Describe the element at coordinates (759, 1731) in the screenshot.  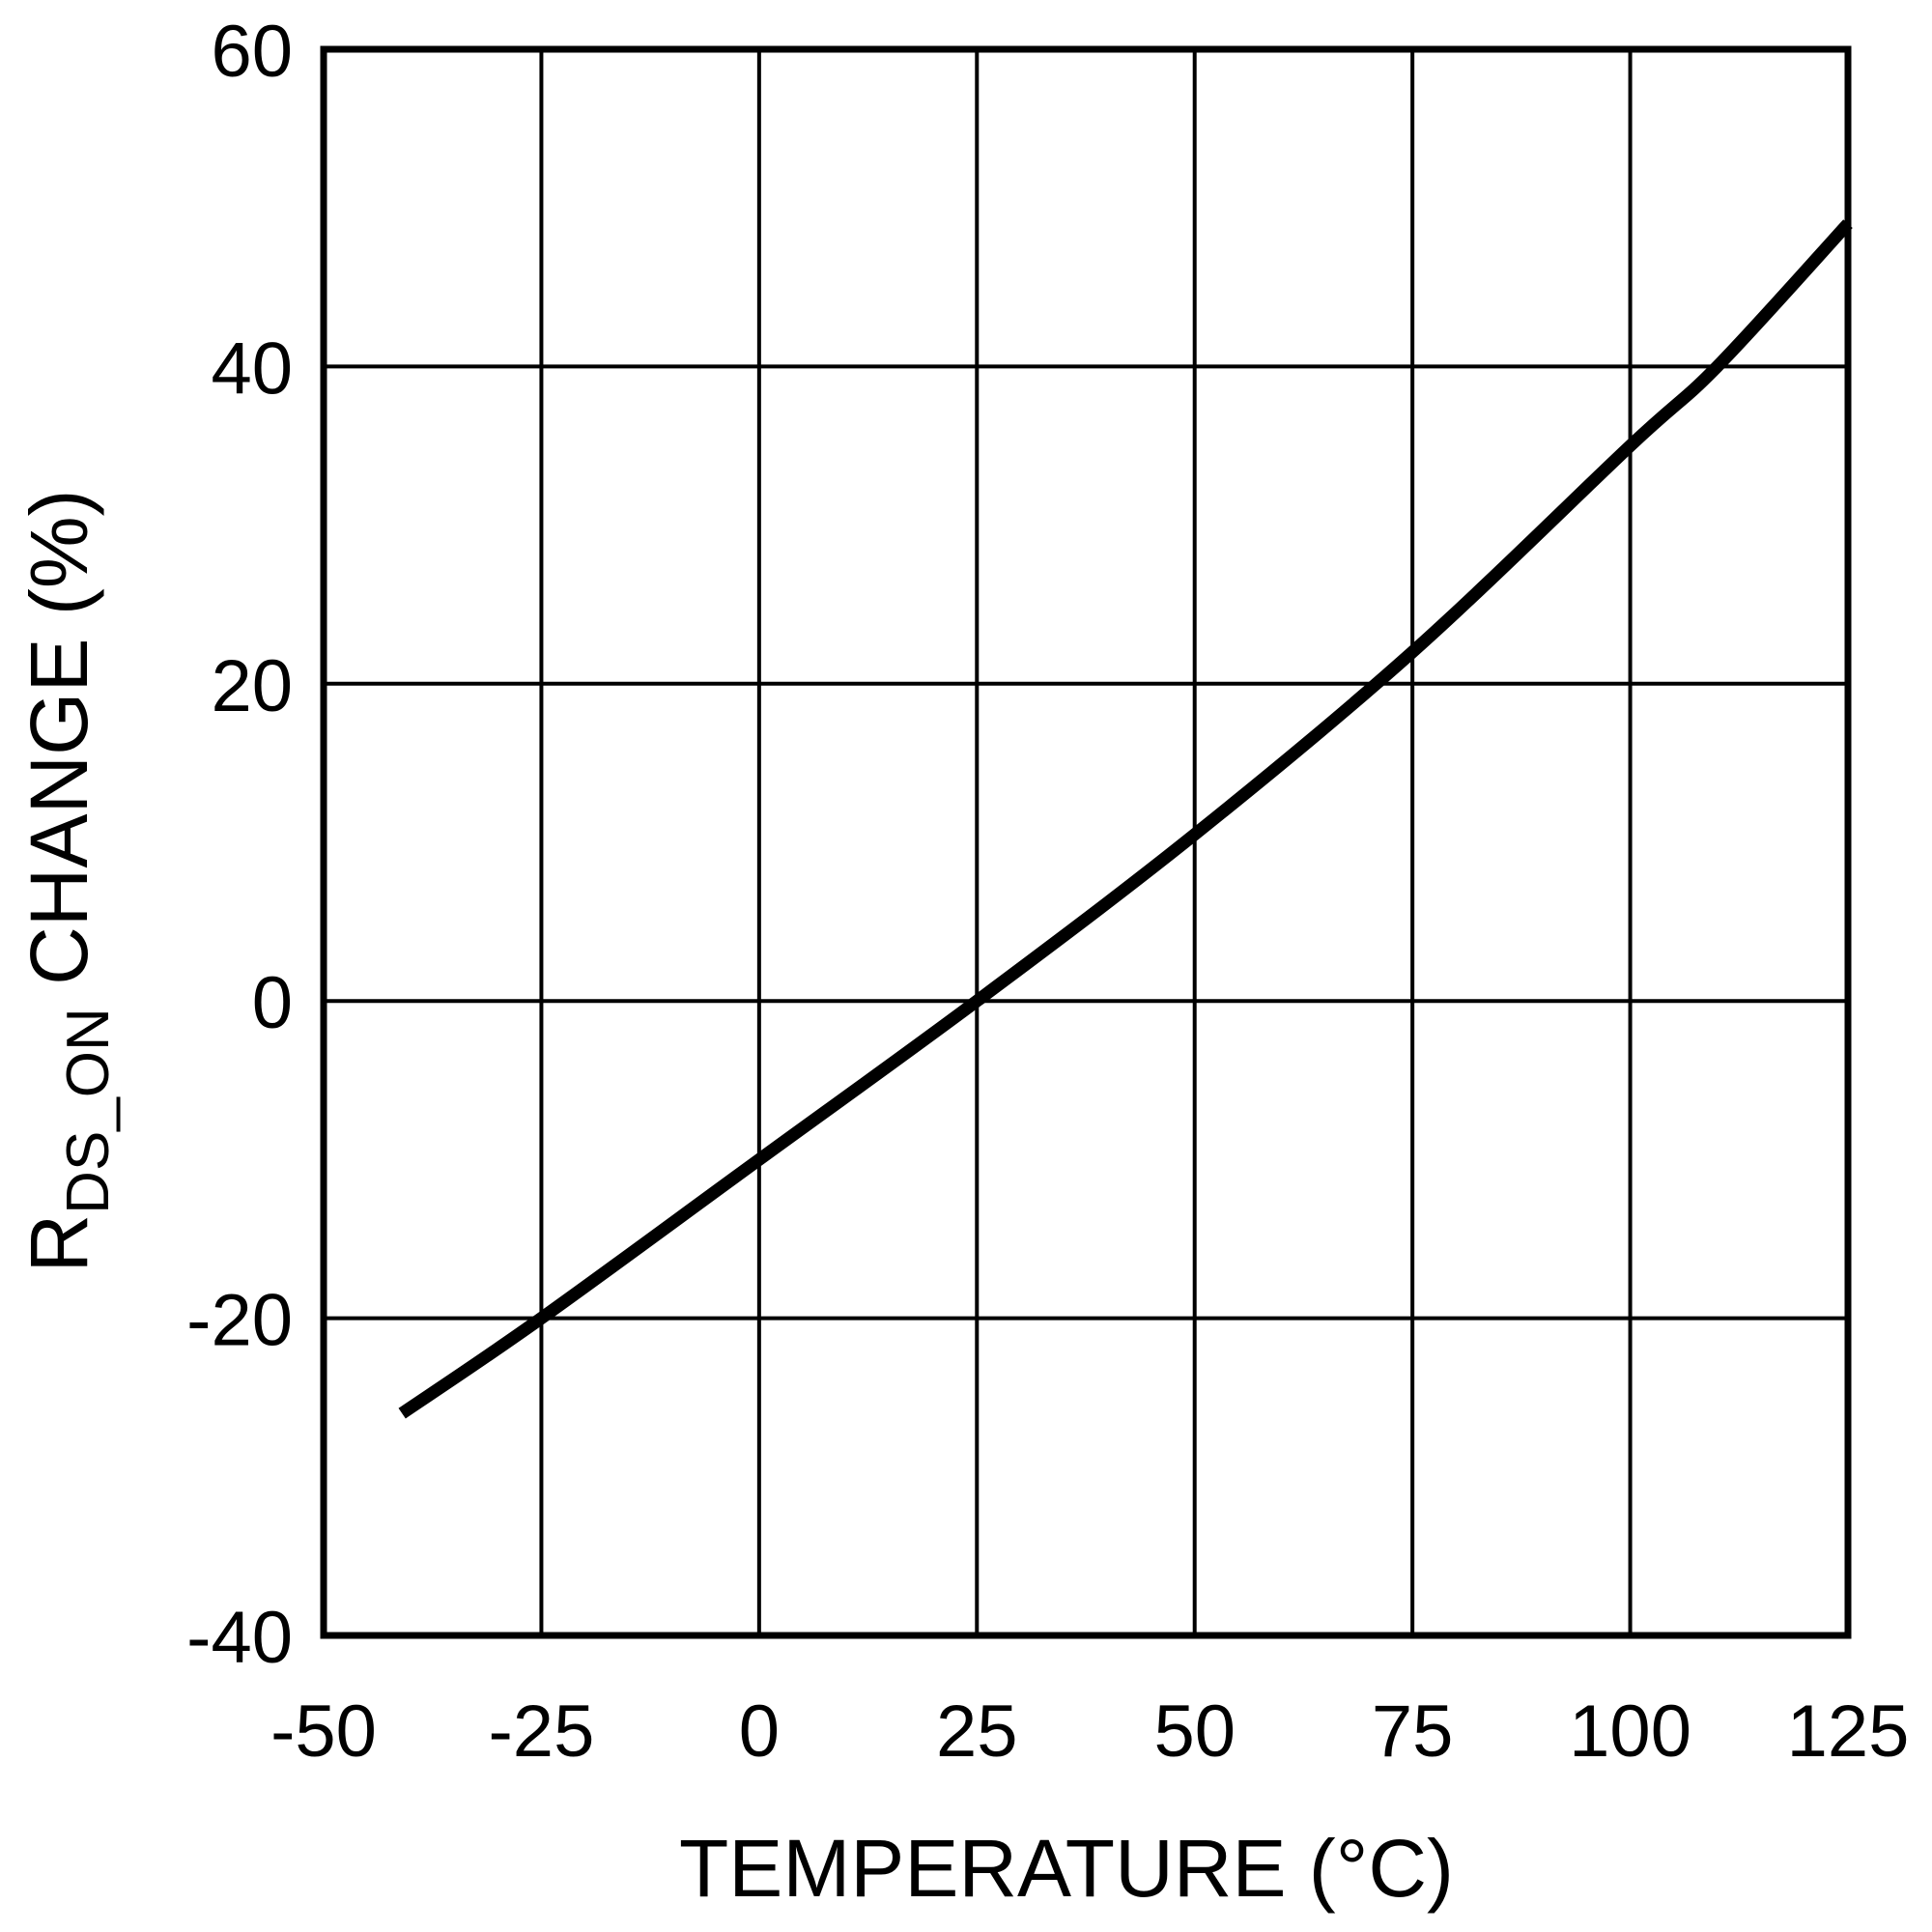
I see `x-tick-label: 0` at that location.